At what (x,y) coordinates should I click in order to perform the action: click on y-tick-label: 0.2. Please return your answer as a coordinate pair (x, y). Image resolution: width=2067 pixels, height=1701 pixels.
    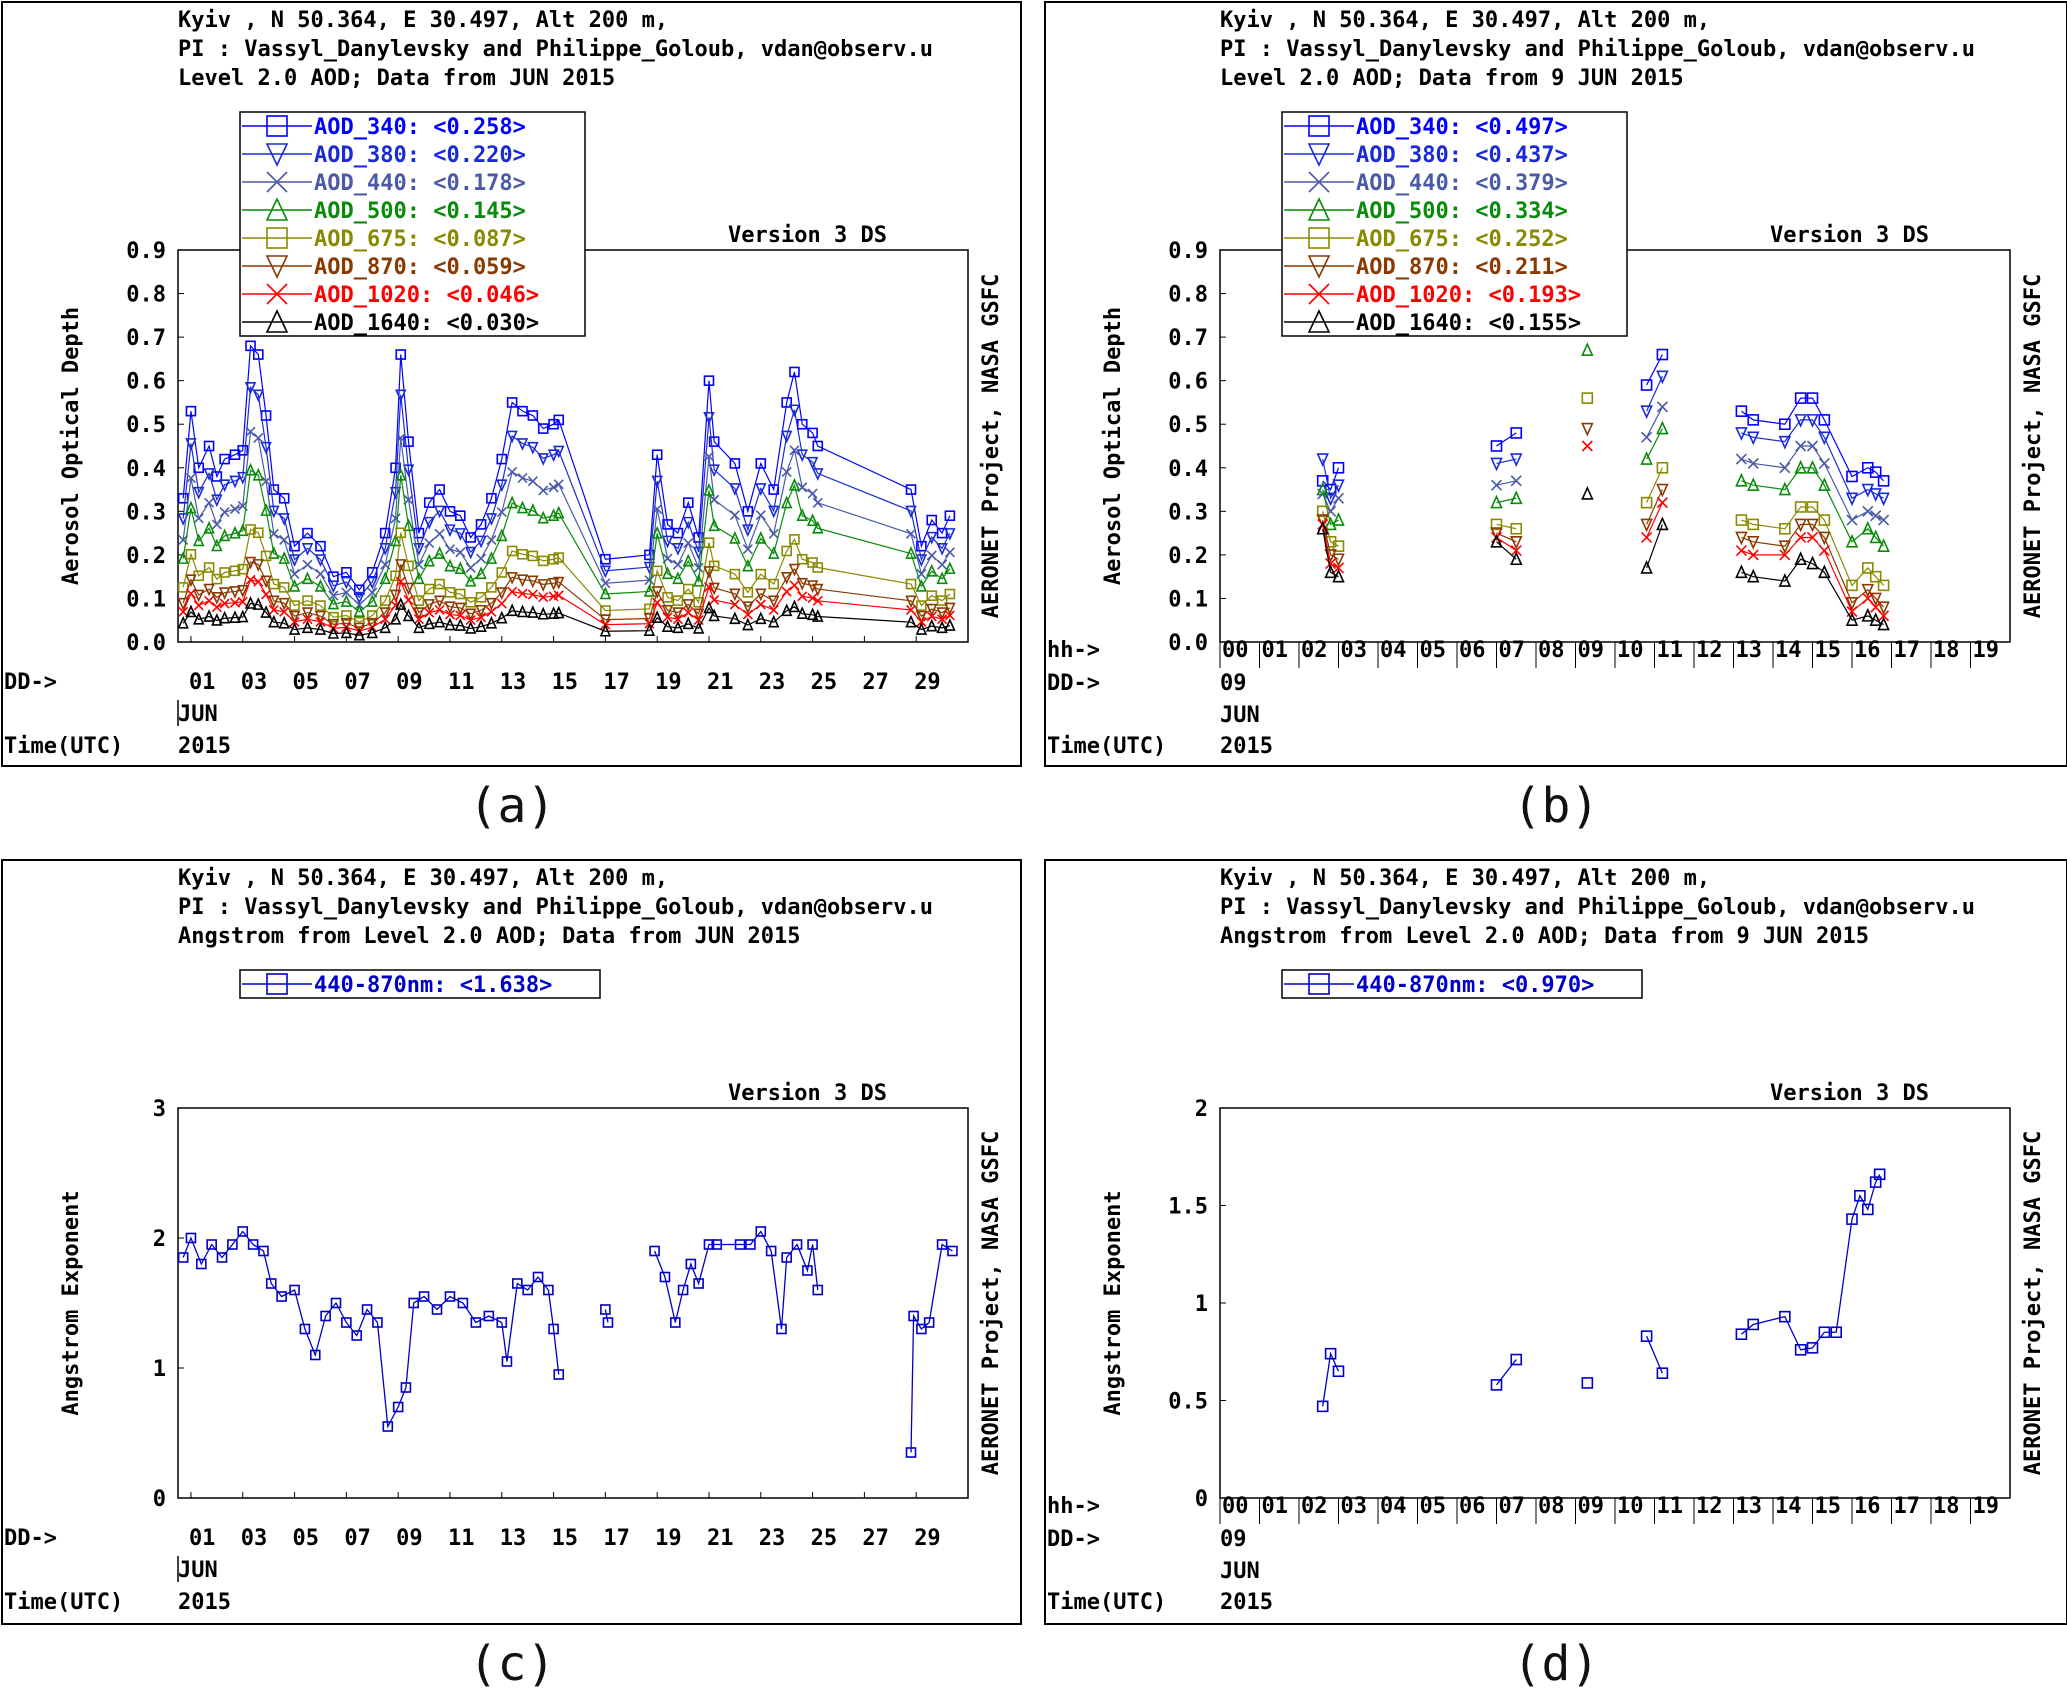
    Looking at the image, I should click on (146, 556).